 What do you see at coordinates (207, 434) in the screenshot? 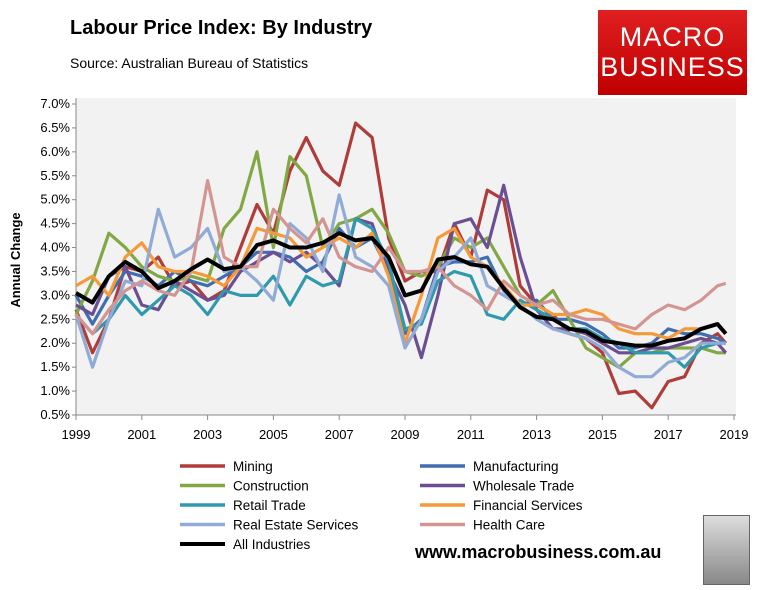
I see `x-tick-label: 2003` at bounding box center [207, 434].